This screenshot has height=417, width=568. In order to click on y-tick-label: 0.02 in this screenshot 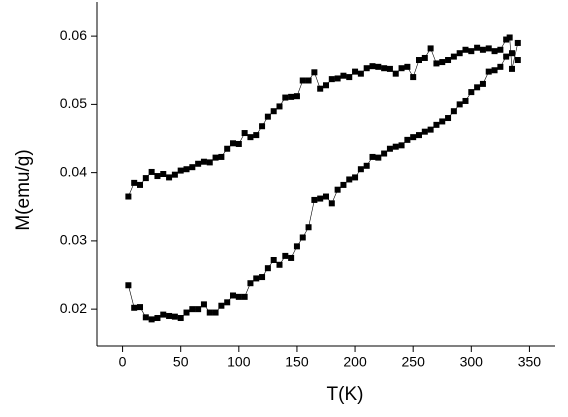, I will do `click(73, 308)`.